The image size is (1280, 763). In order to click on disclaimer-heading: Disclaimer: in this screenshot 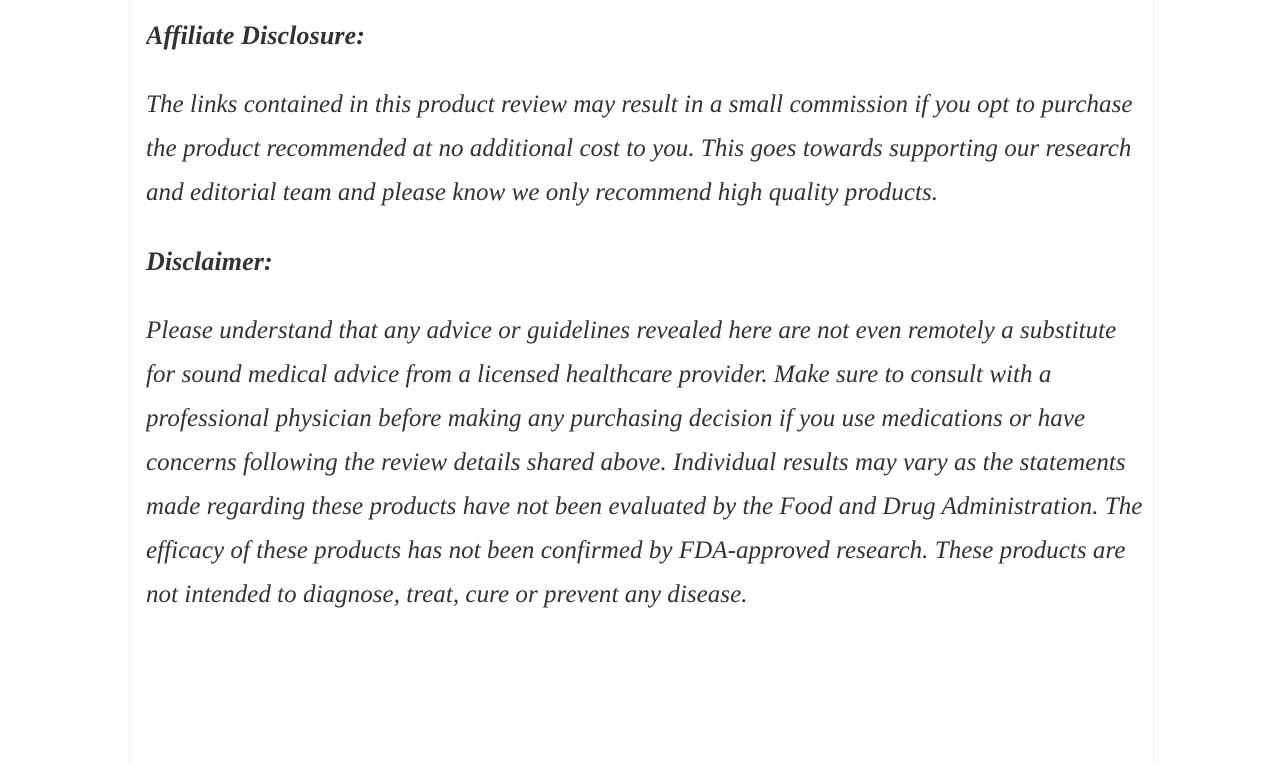, I will do `click(209, 261)`.